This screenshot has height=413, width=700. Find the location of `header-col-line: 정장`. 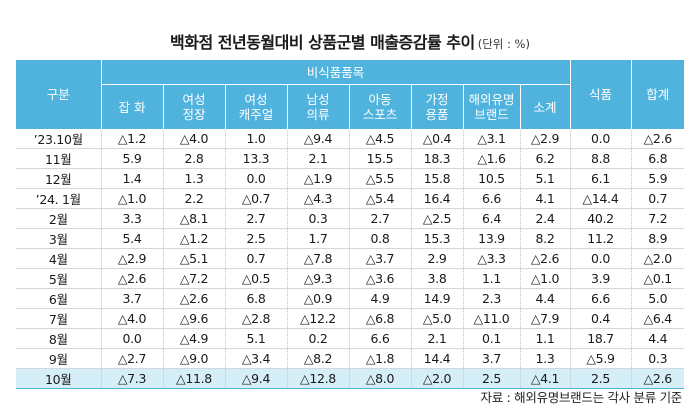

header-col-line: 정장 is located at coordinates (194, 114).